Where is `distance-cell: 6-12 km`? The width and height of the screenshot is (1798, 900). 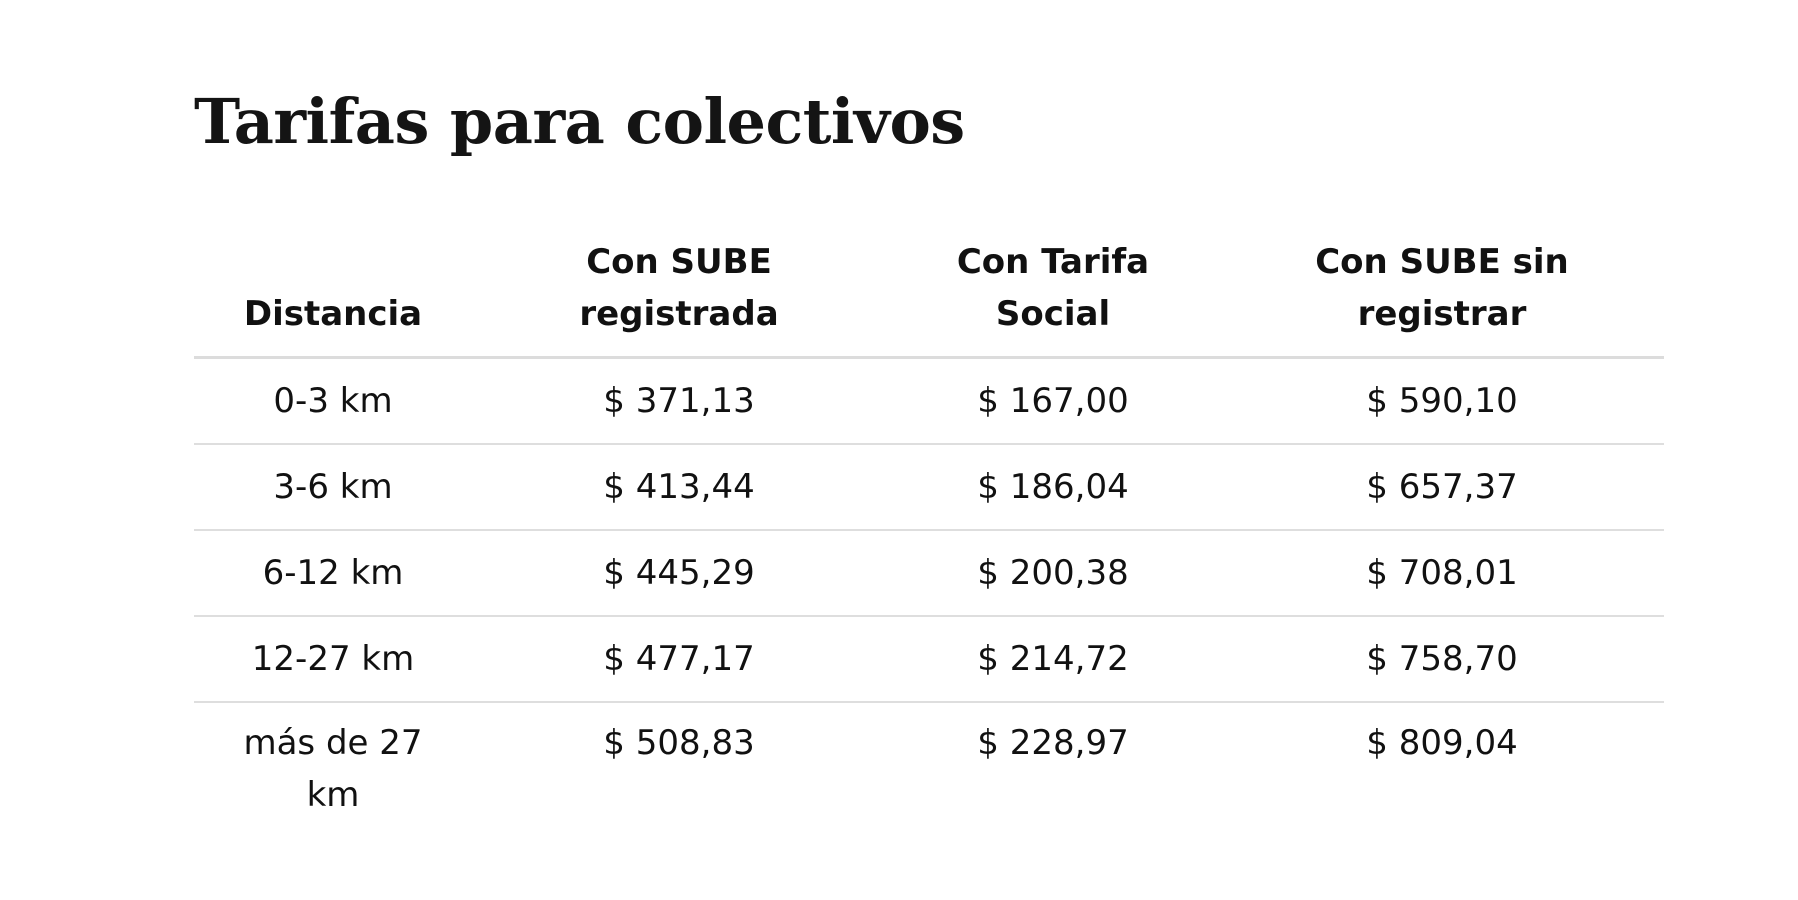 distance-cell: 6-12 km is located at coordinates (333, 573).